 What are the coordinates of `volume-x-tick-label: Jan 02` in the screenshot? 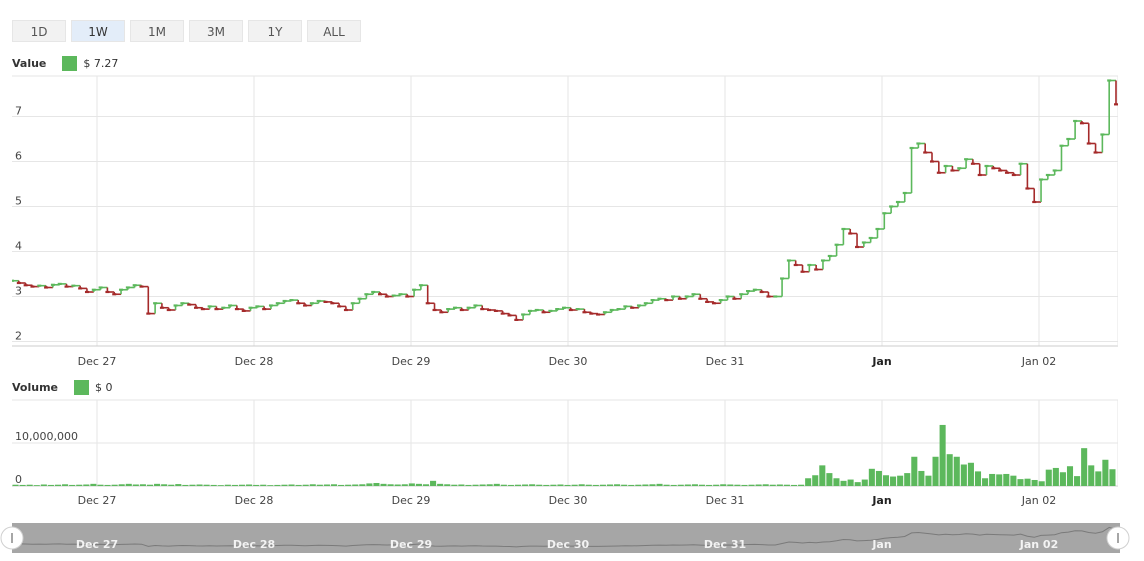 It's located at (1038, 500).